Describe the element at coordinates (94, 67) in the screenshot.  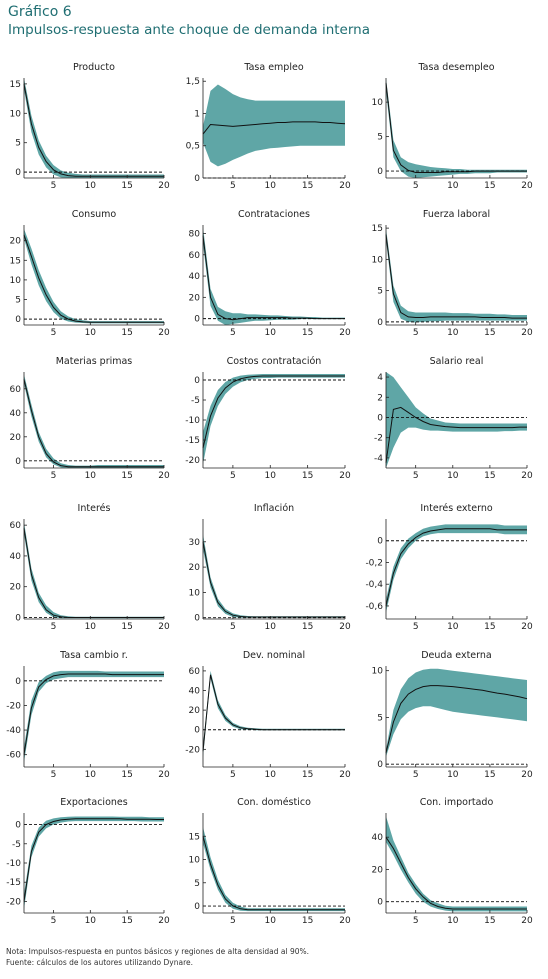
I see `panel-title: Producto` at that location.